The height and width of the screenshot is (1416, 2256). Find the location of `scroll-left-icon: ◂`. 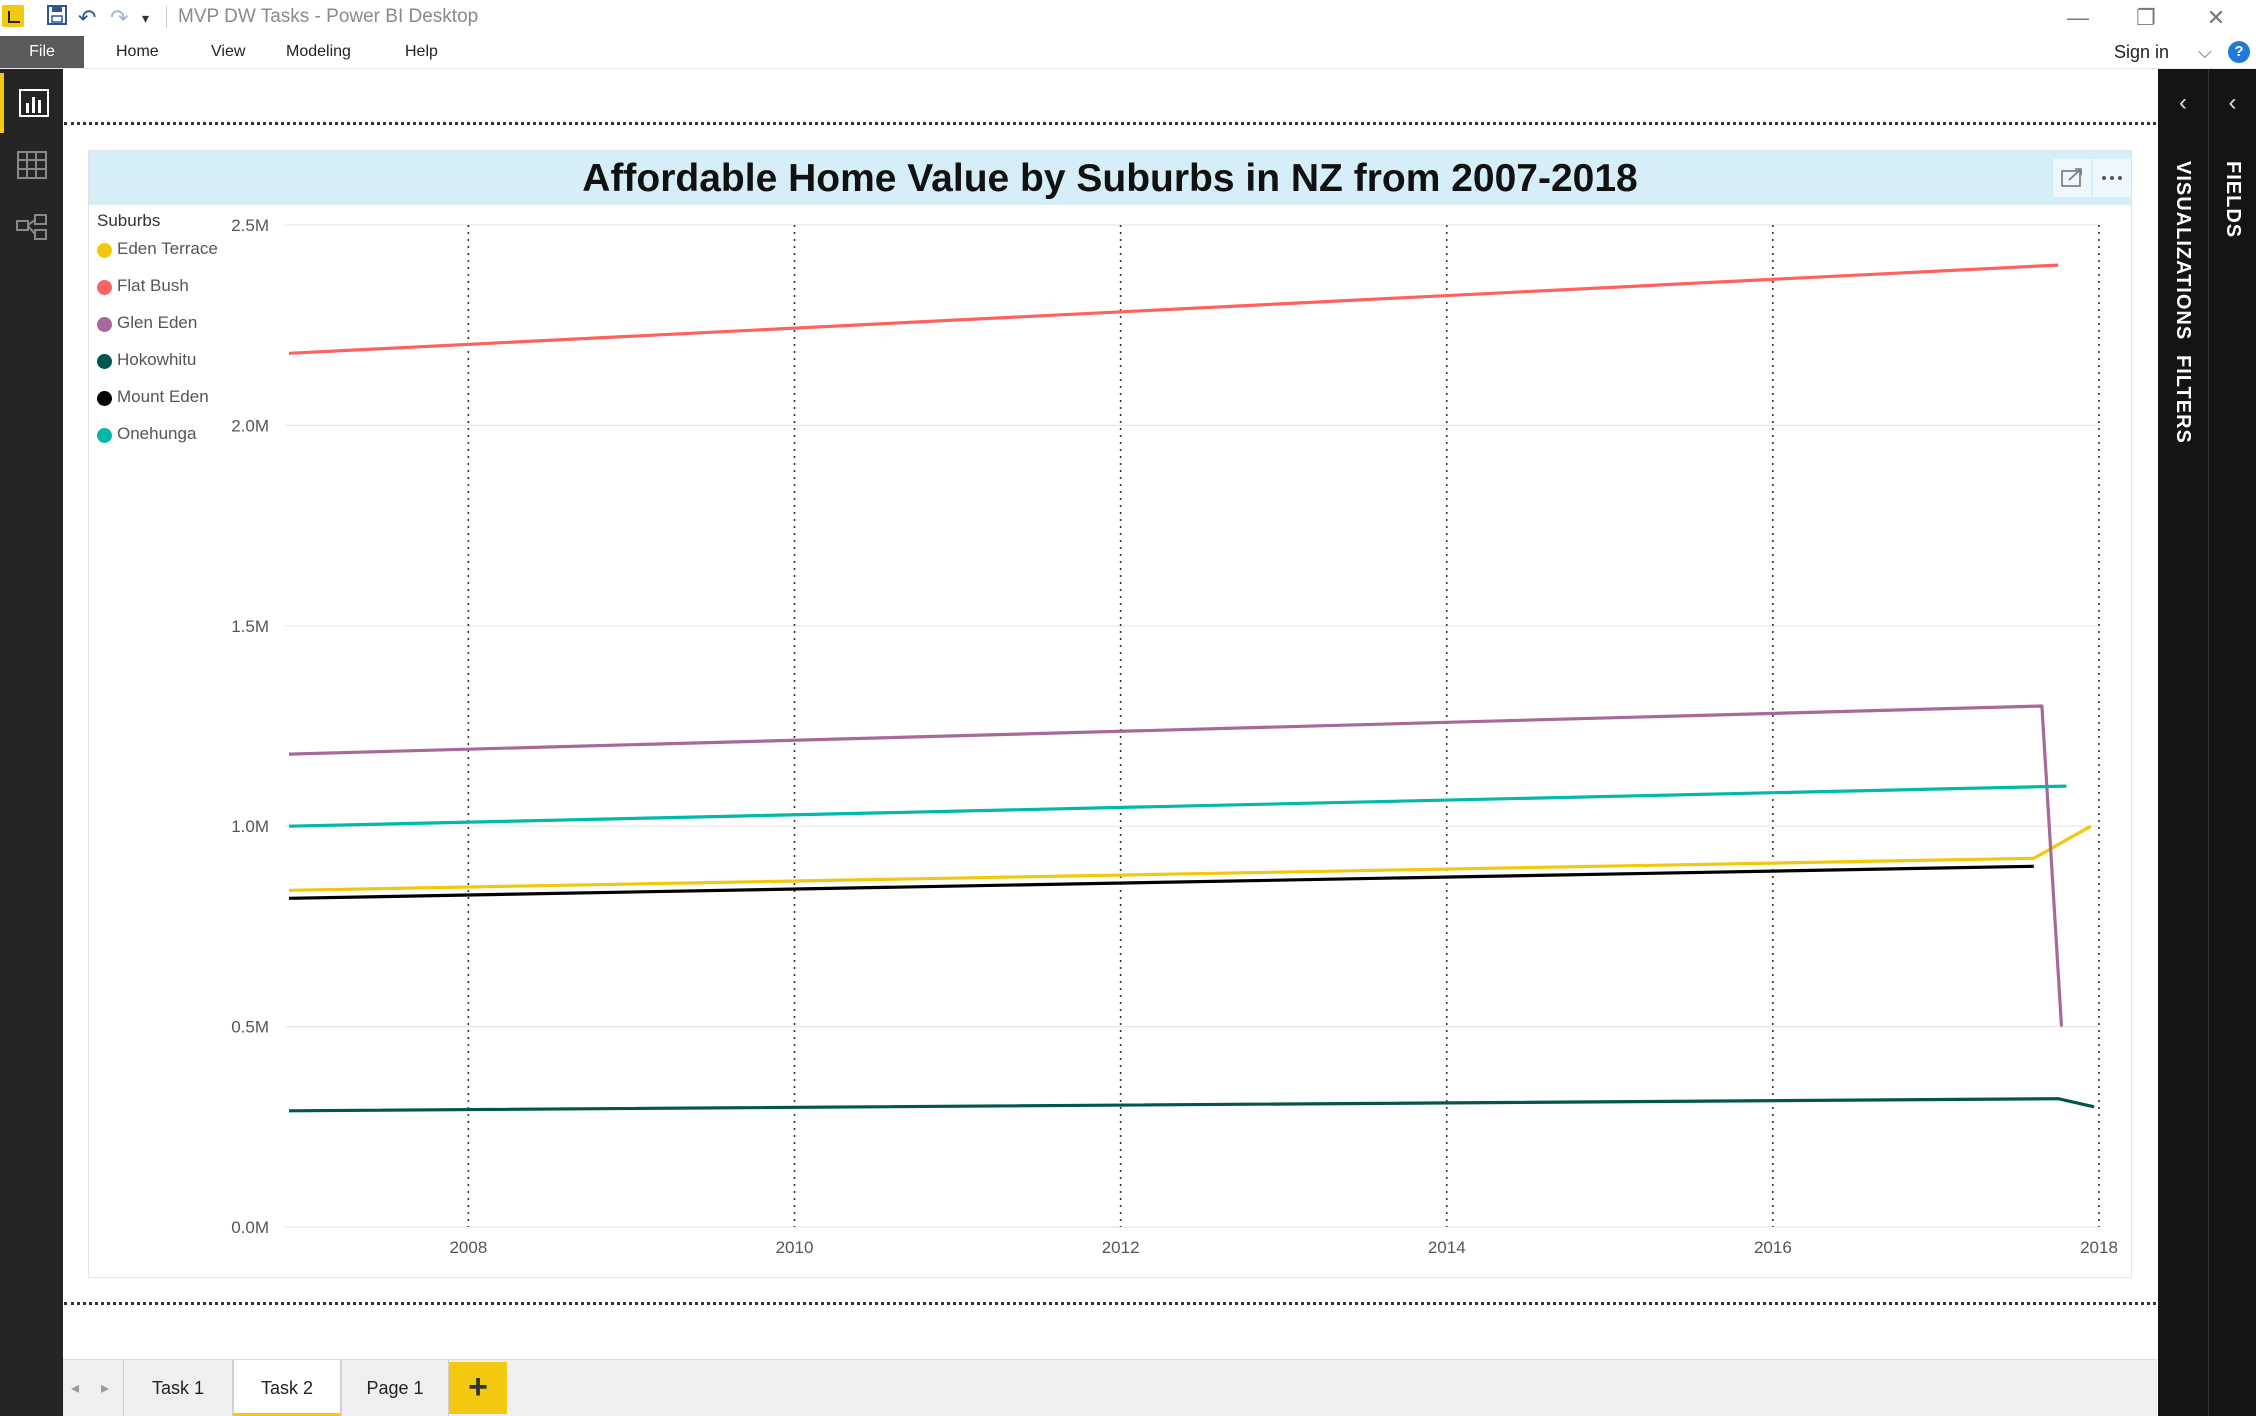

scroll-left-icon: ◂ is located at coordinates (75, 1388).